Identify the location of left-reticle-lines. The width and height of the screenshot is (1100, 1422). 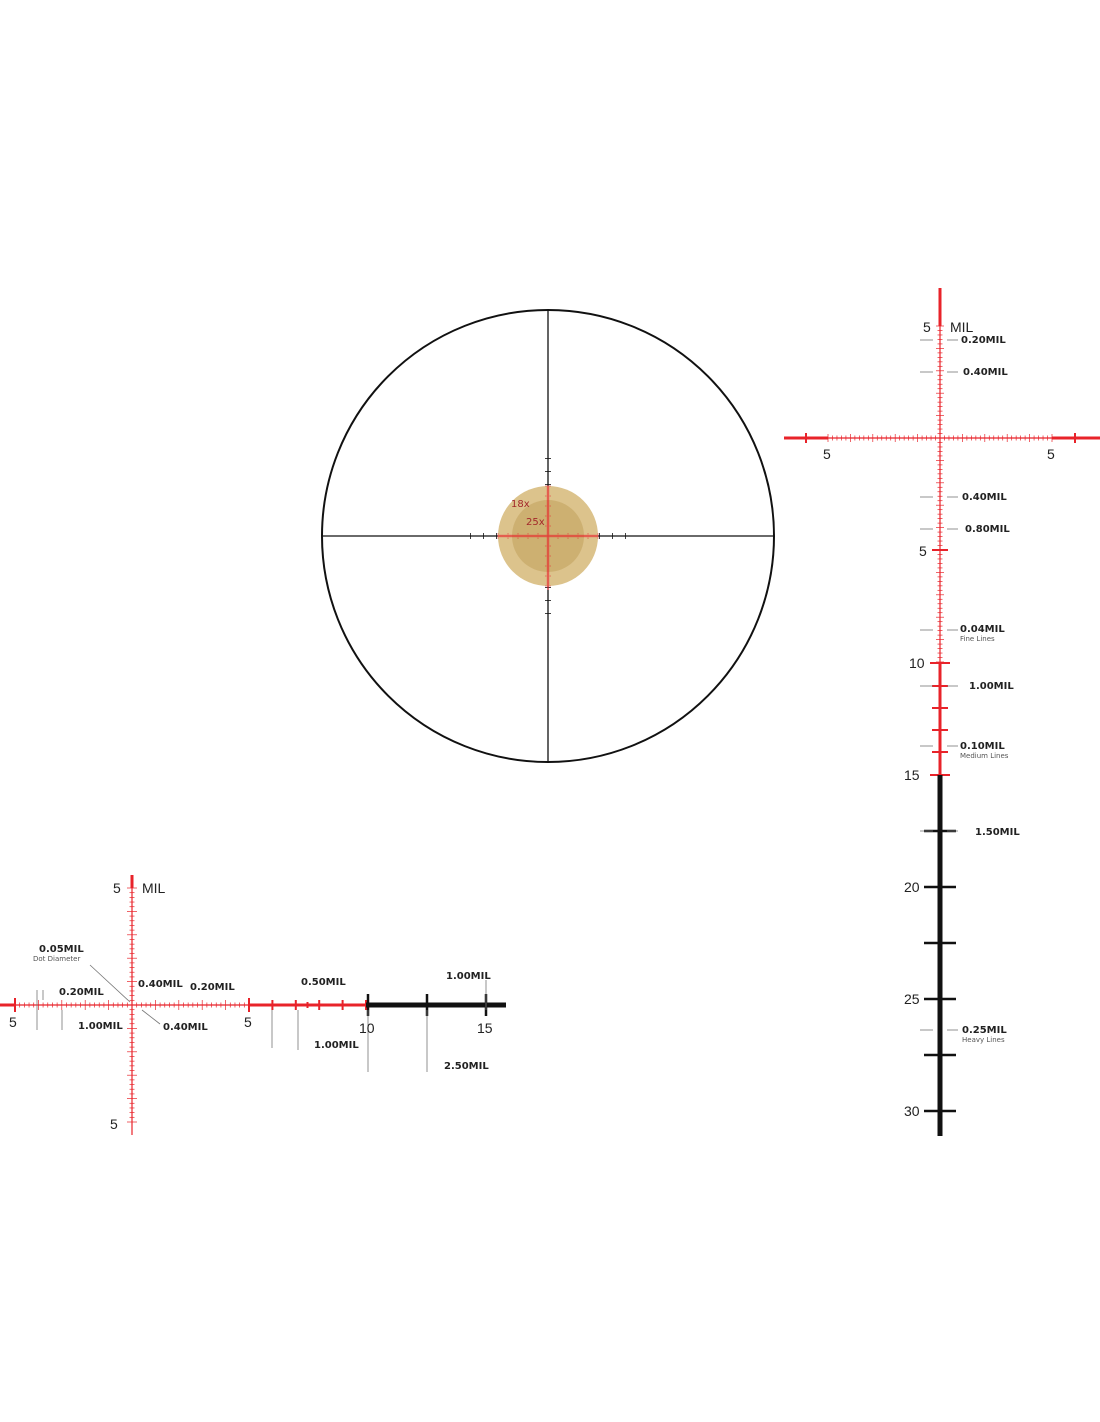
(253, 1005).